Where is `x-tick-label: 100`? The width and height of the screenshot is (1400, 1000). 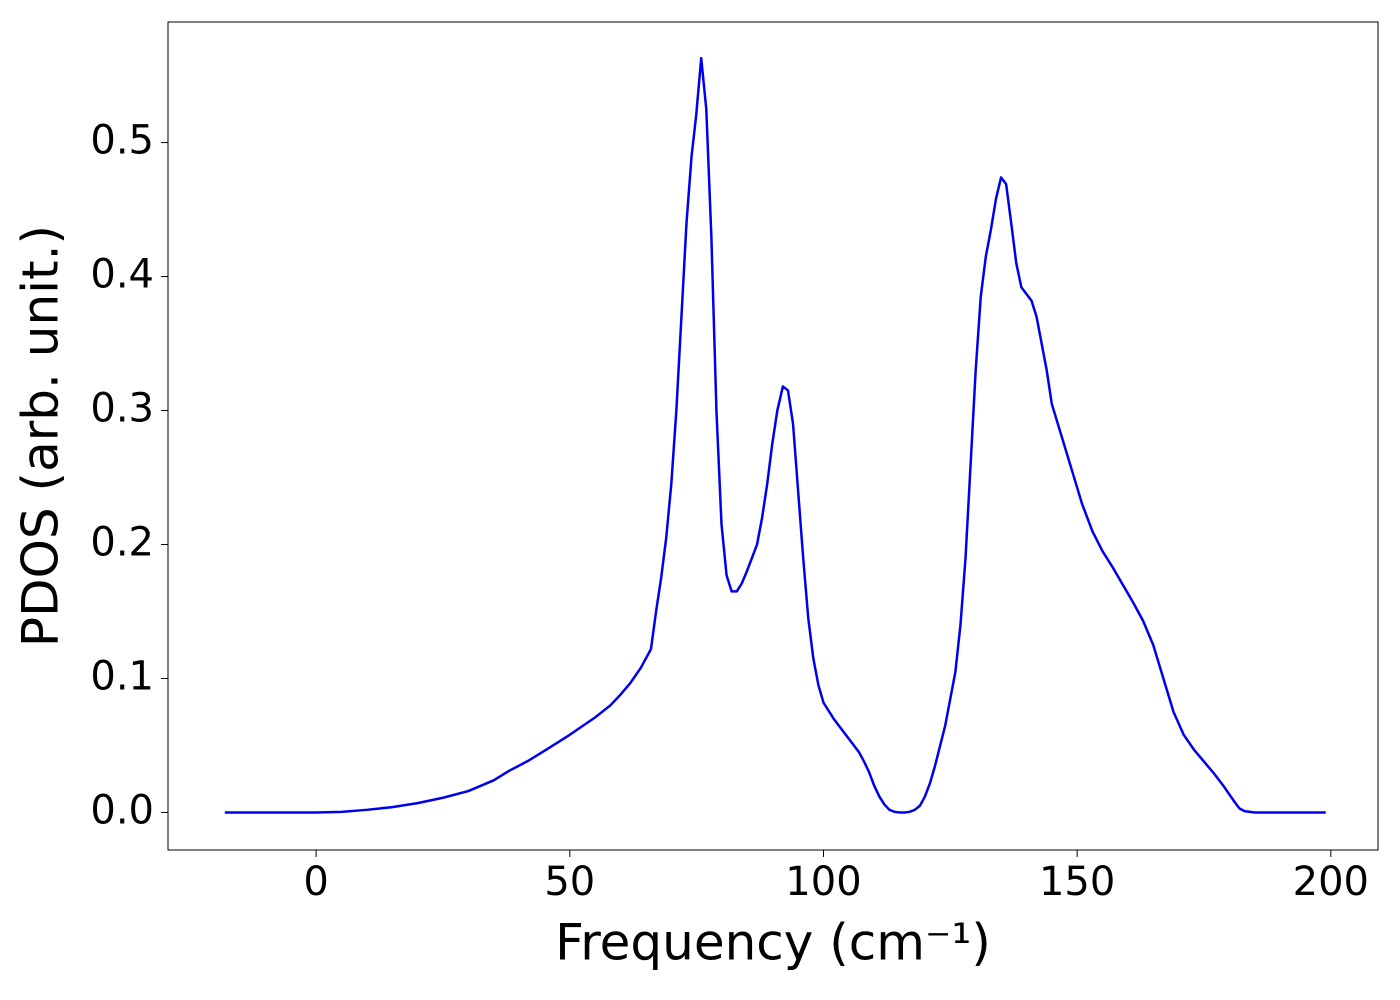
x-tick-label: 100 is located at coordinates (823, 882).